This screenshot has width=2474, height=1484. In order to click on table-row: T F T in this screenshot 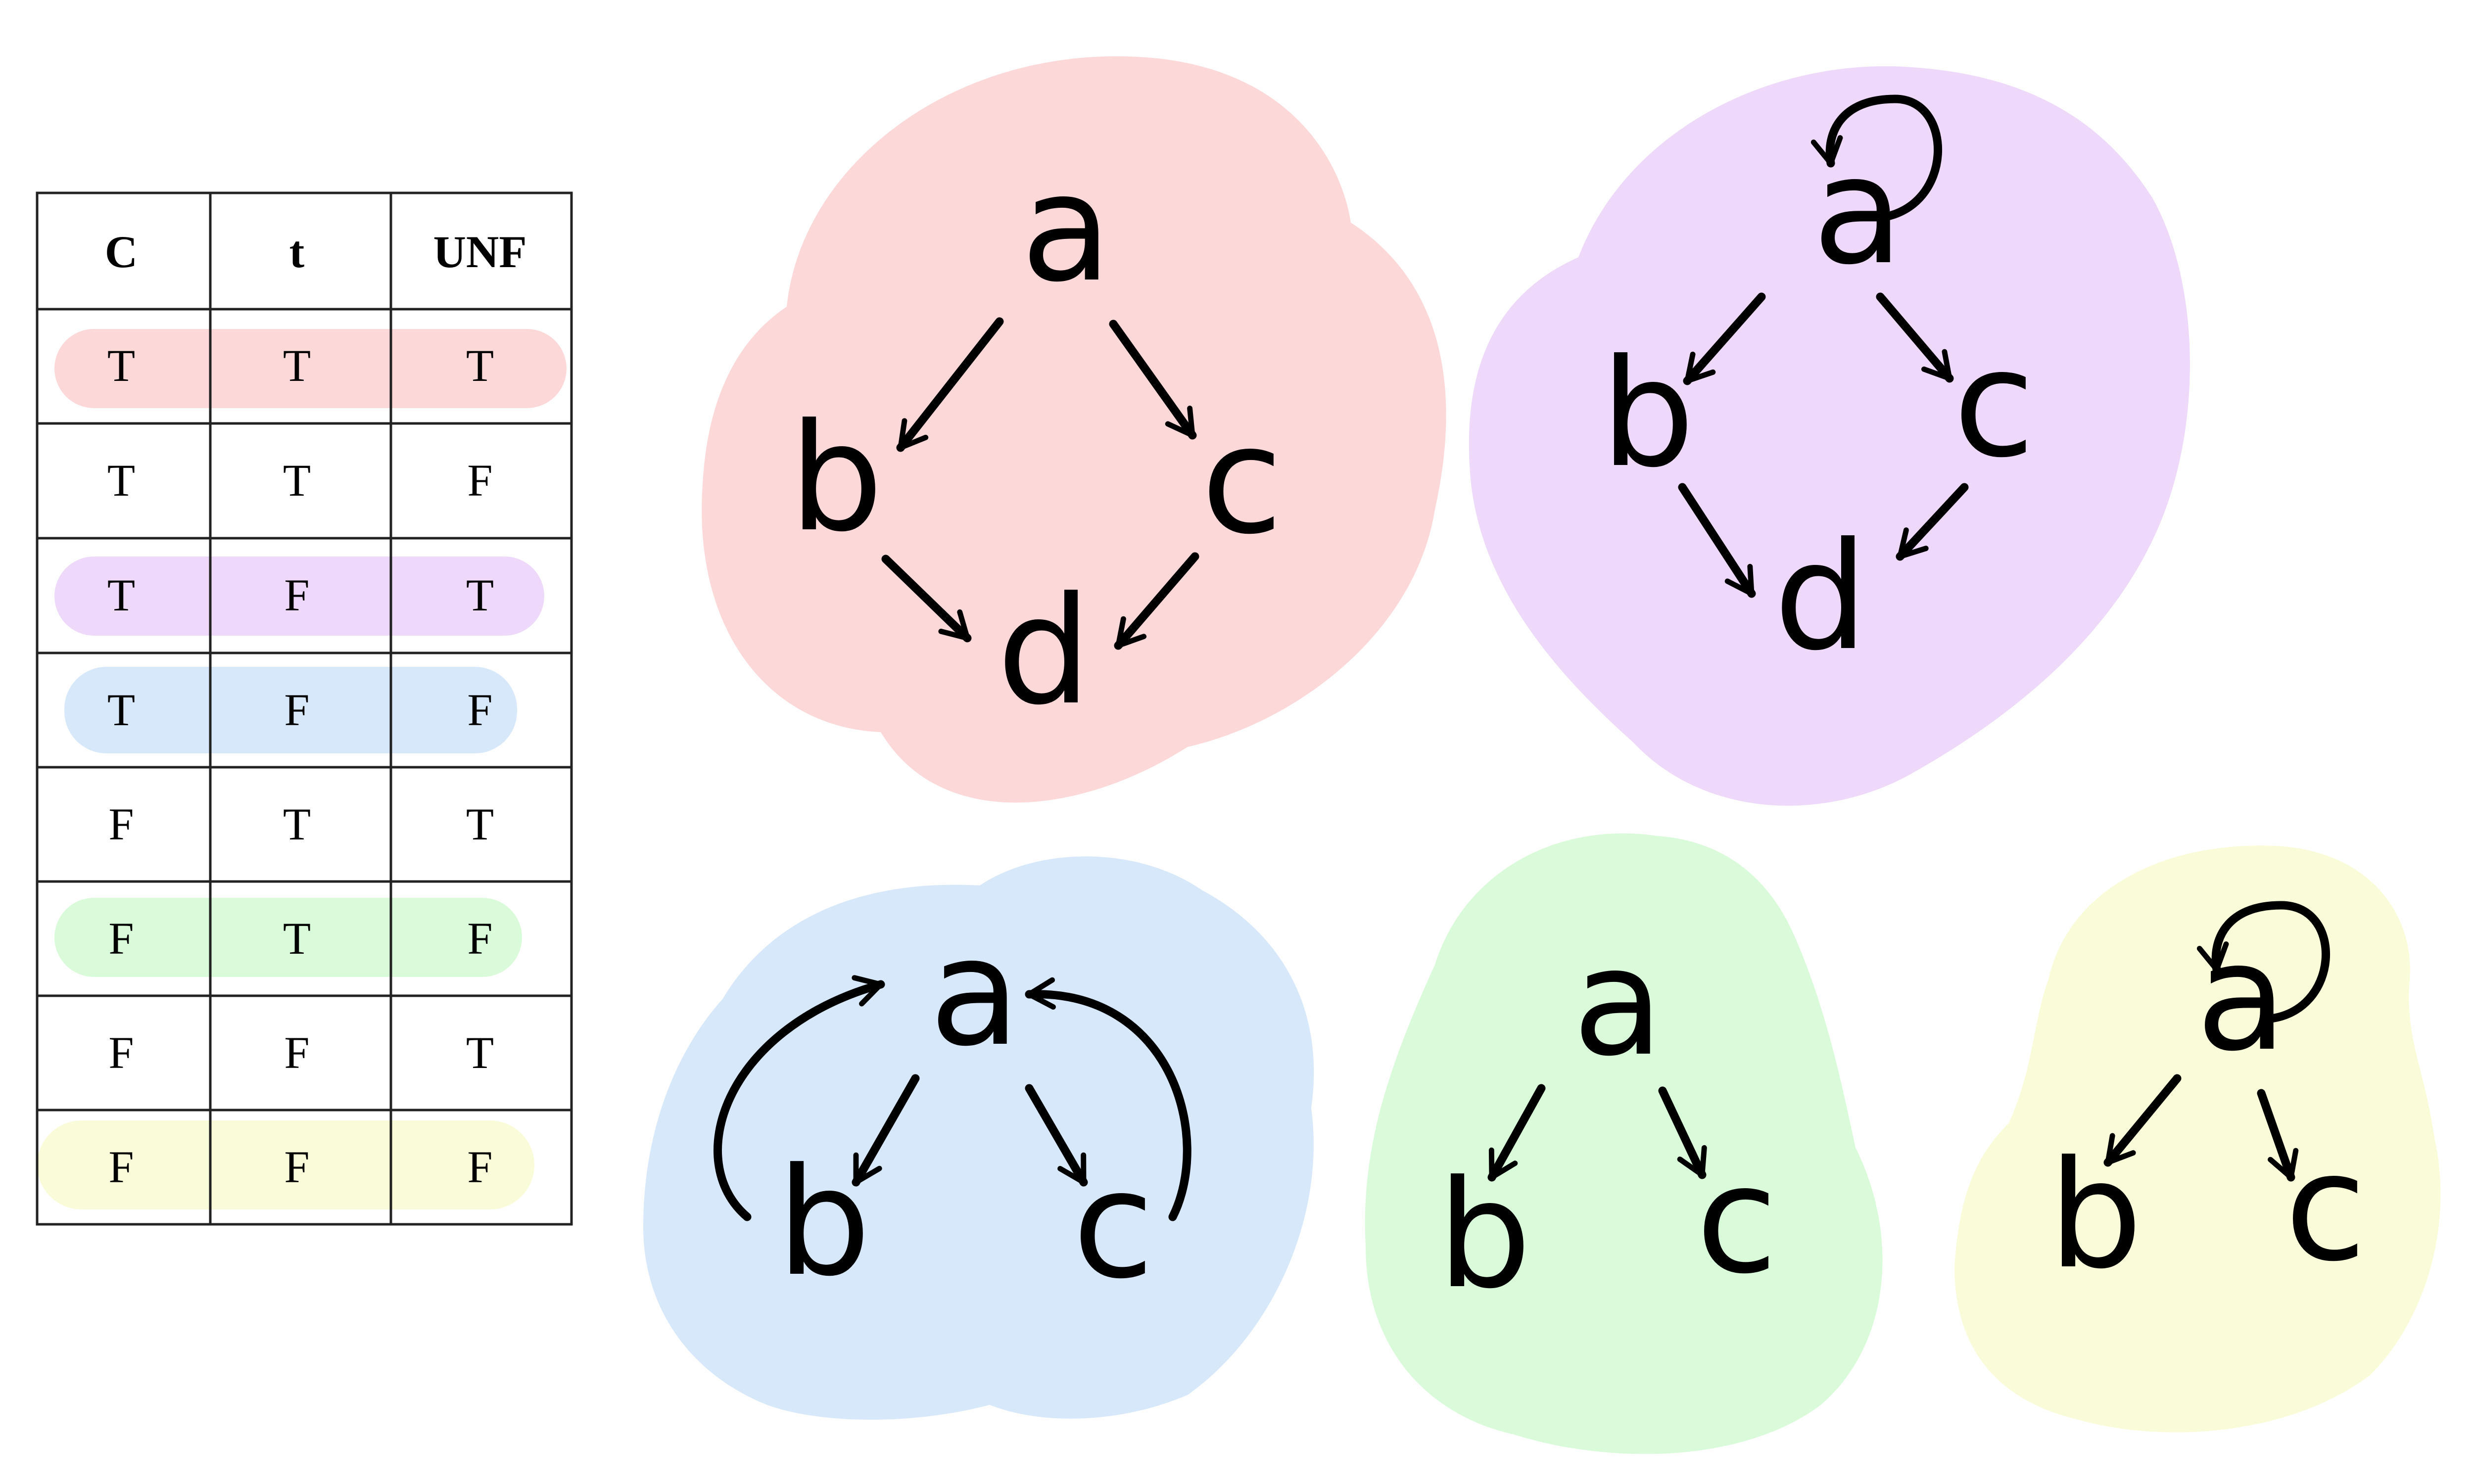, I will do `click(300, 595)`.